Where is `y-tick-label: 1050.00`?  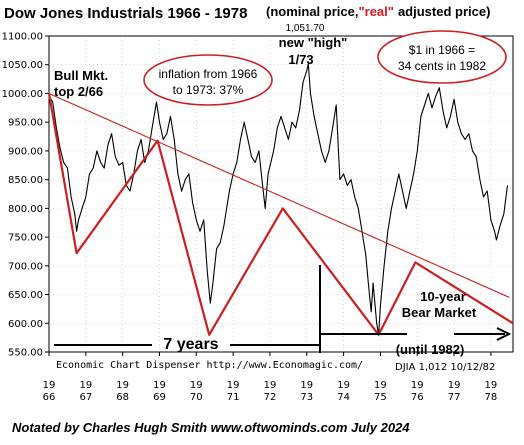
y-tick-label: 1050.00 is located at coordinates (22, 65).